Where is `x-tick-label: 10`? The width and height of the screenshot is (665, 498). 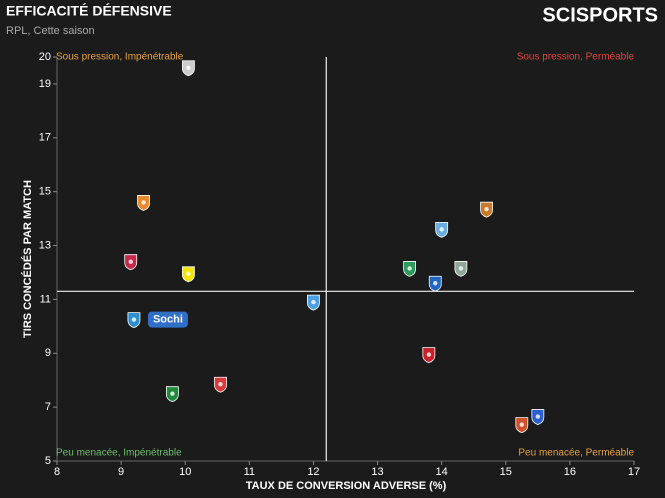
x-tick-label: 10 is located at coordinates (185, 472).